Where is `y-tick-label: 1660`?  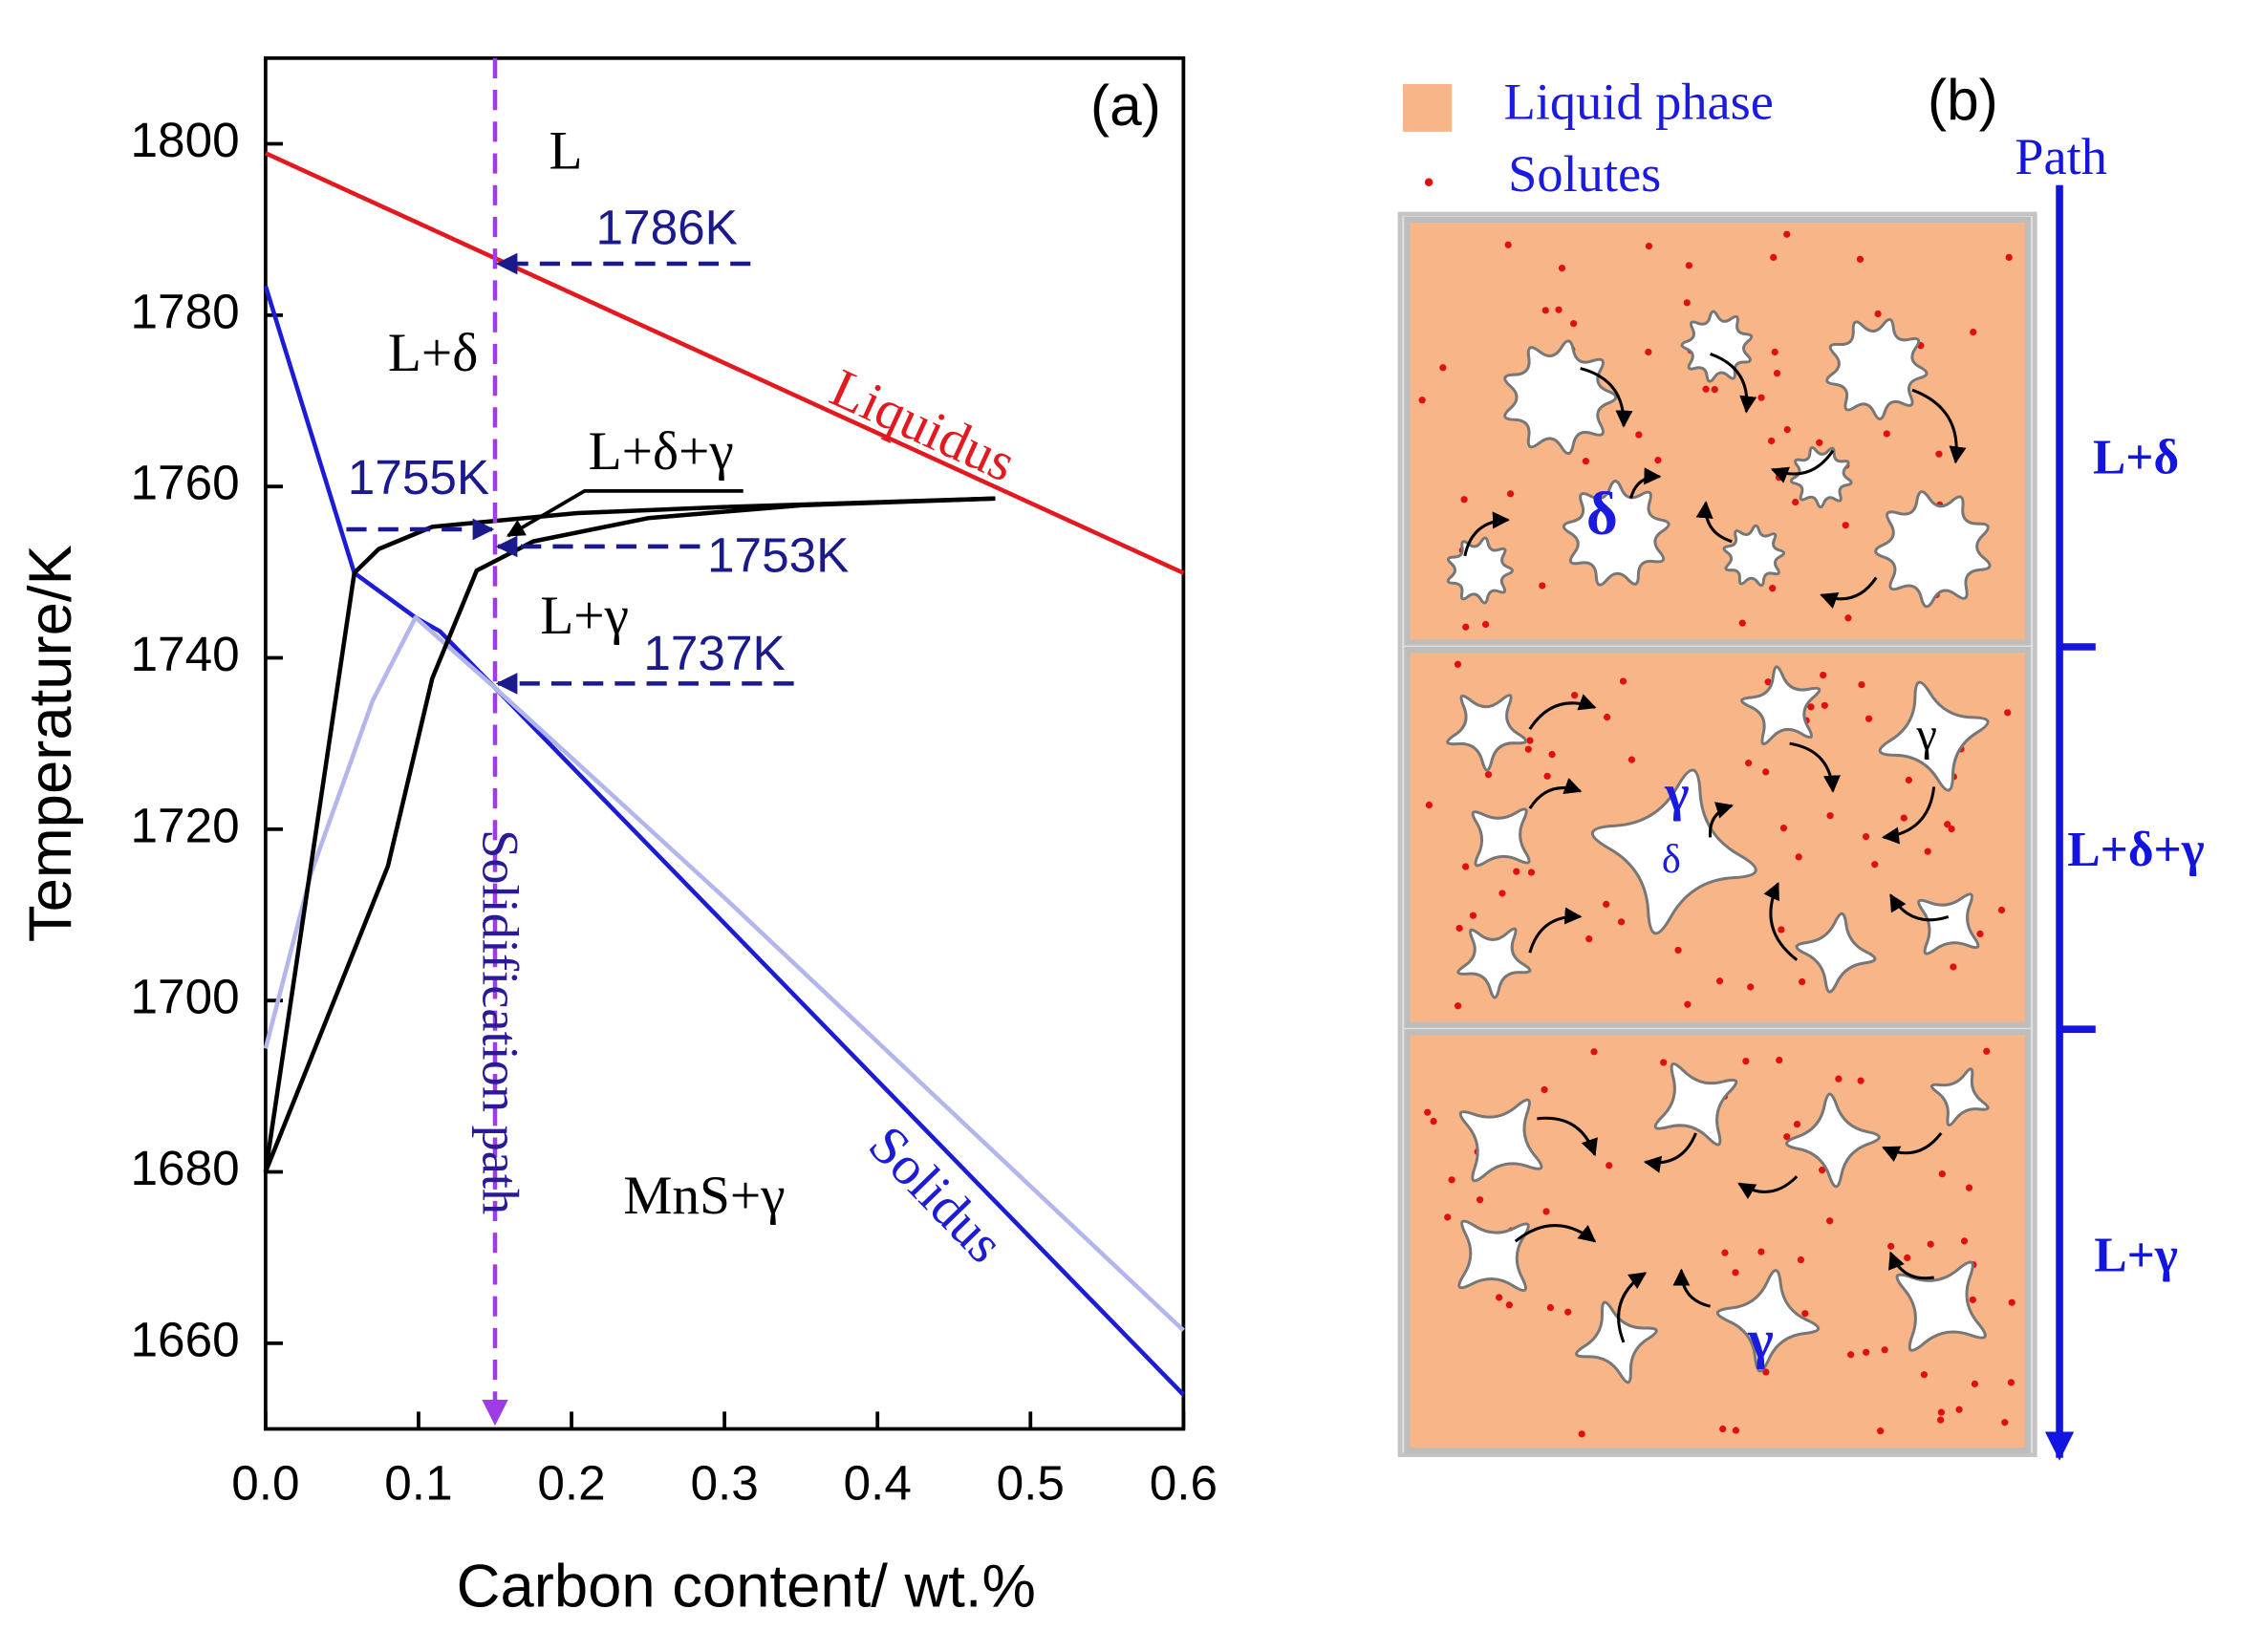 y-tick-label: 1660 is located at coordinates (185, 1339).